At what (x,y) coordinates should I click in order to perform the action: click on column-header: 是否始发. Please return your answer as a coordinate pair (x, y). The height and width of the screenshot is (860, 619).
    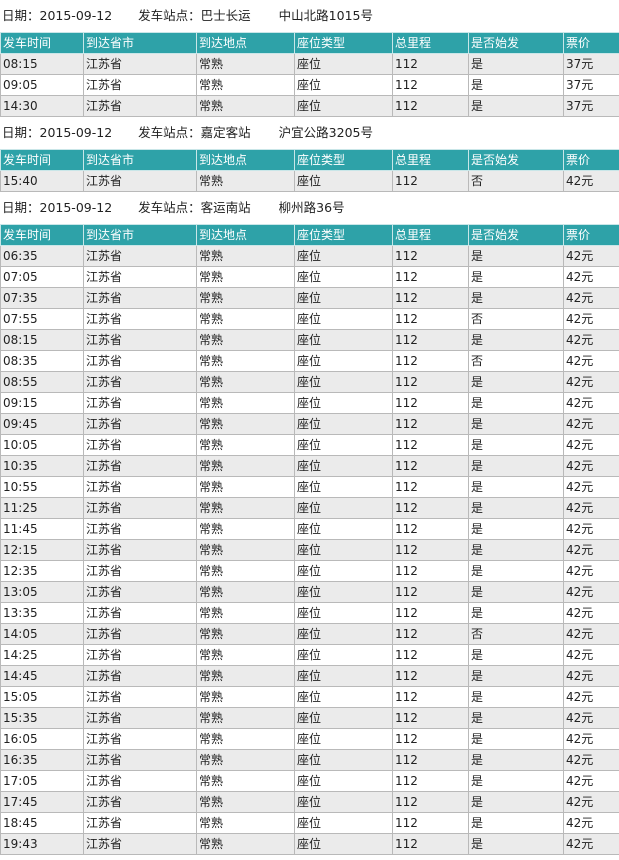
    Looking at the image, I should click on (516, 43).